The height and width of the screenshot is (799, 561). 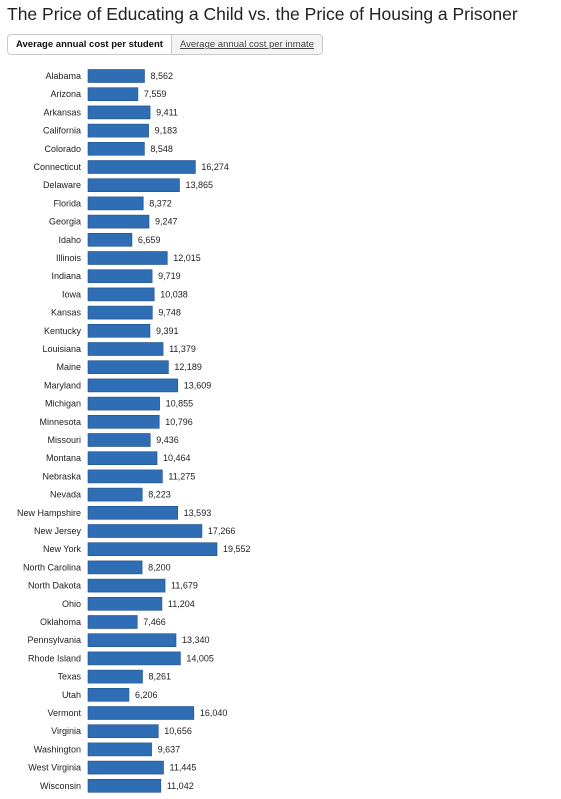 I want to click on category-label-arizona: Arizona, so click(x=65, y=94).